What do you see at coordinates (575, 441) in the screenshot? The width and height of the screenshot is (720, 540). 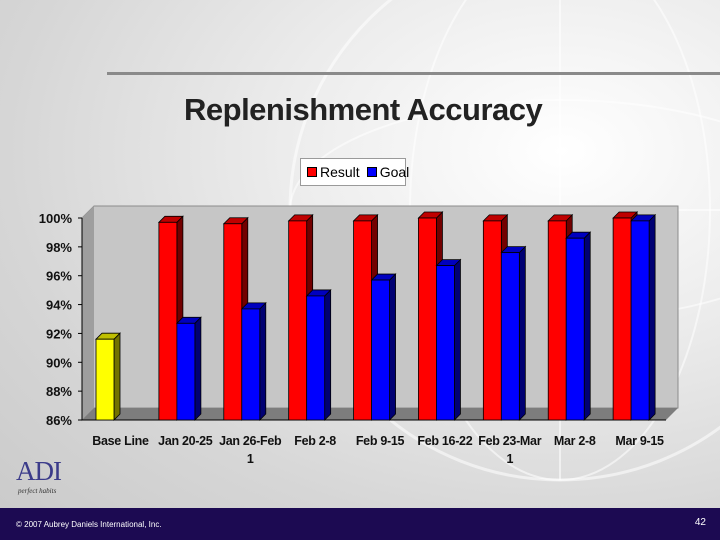 I see `x-tick-label: Mar 2-8` at bounding box center [575, 441].